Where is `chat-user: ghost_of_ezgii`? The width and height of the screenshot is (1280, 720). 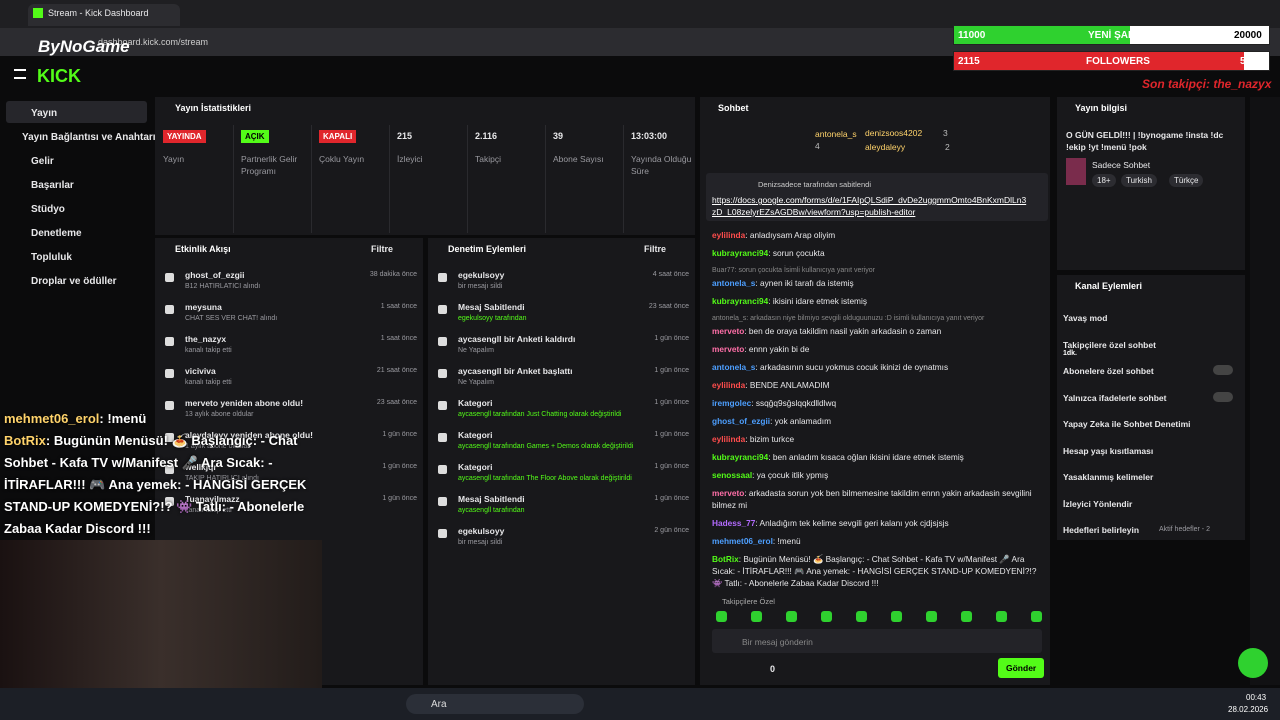
chat-user: ghost_of_ezgii is located at coordinates (741, 421).